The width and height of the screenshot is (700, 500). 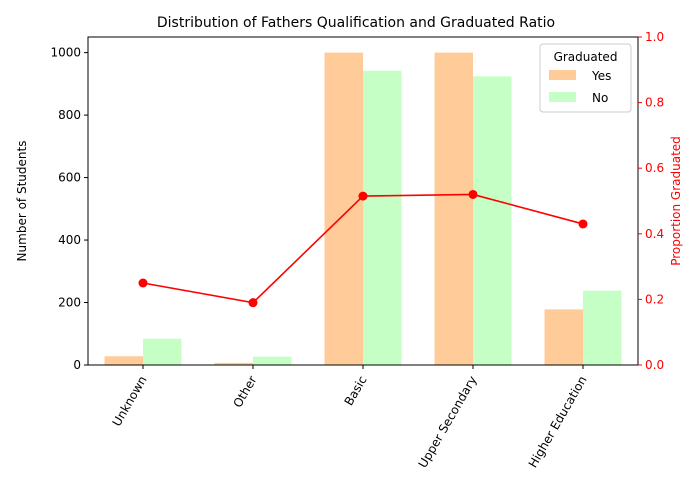 What do you see at coordinates (69, 209) in the screenshot?
I see `left-axis: 0 200 400 600 800 1000` at bounding box center [69, 209].